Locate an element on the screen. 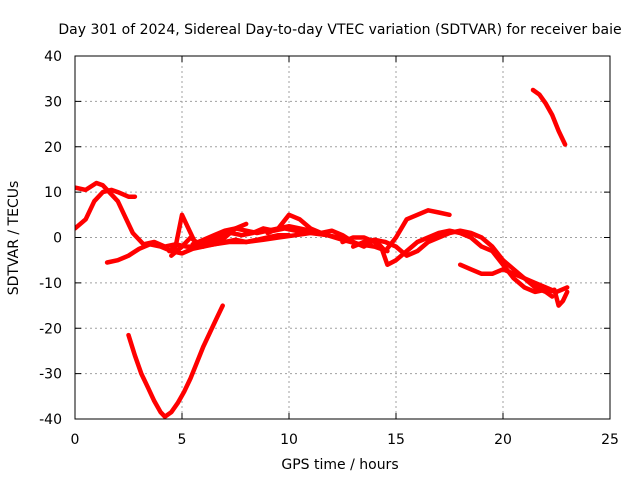 The height and width of the screenshot is (480, 640). y-tick-label: 30 is located at coordinates (53, 102).